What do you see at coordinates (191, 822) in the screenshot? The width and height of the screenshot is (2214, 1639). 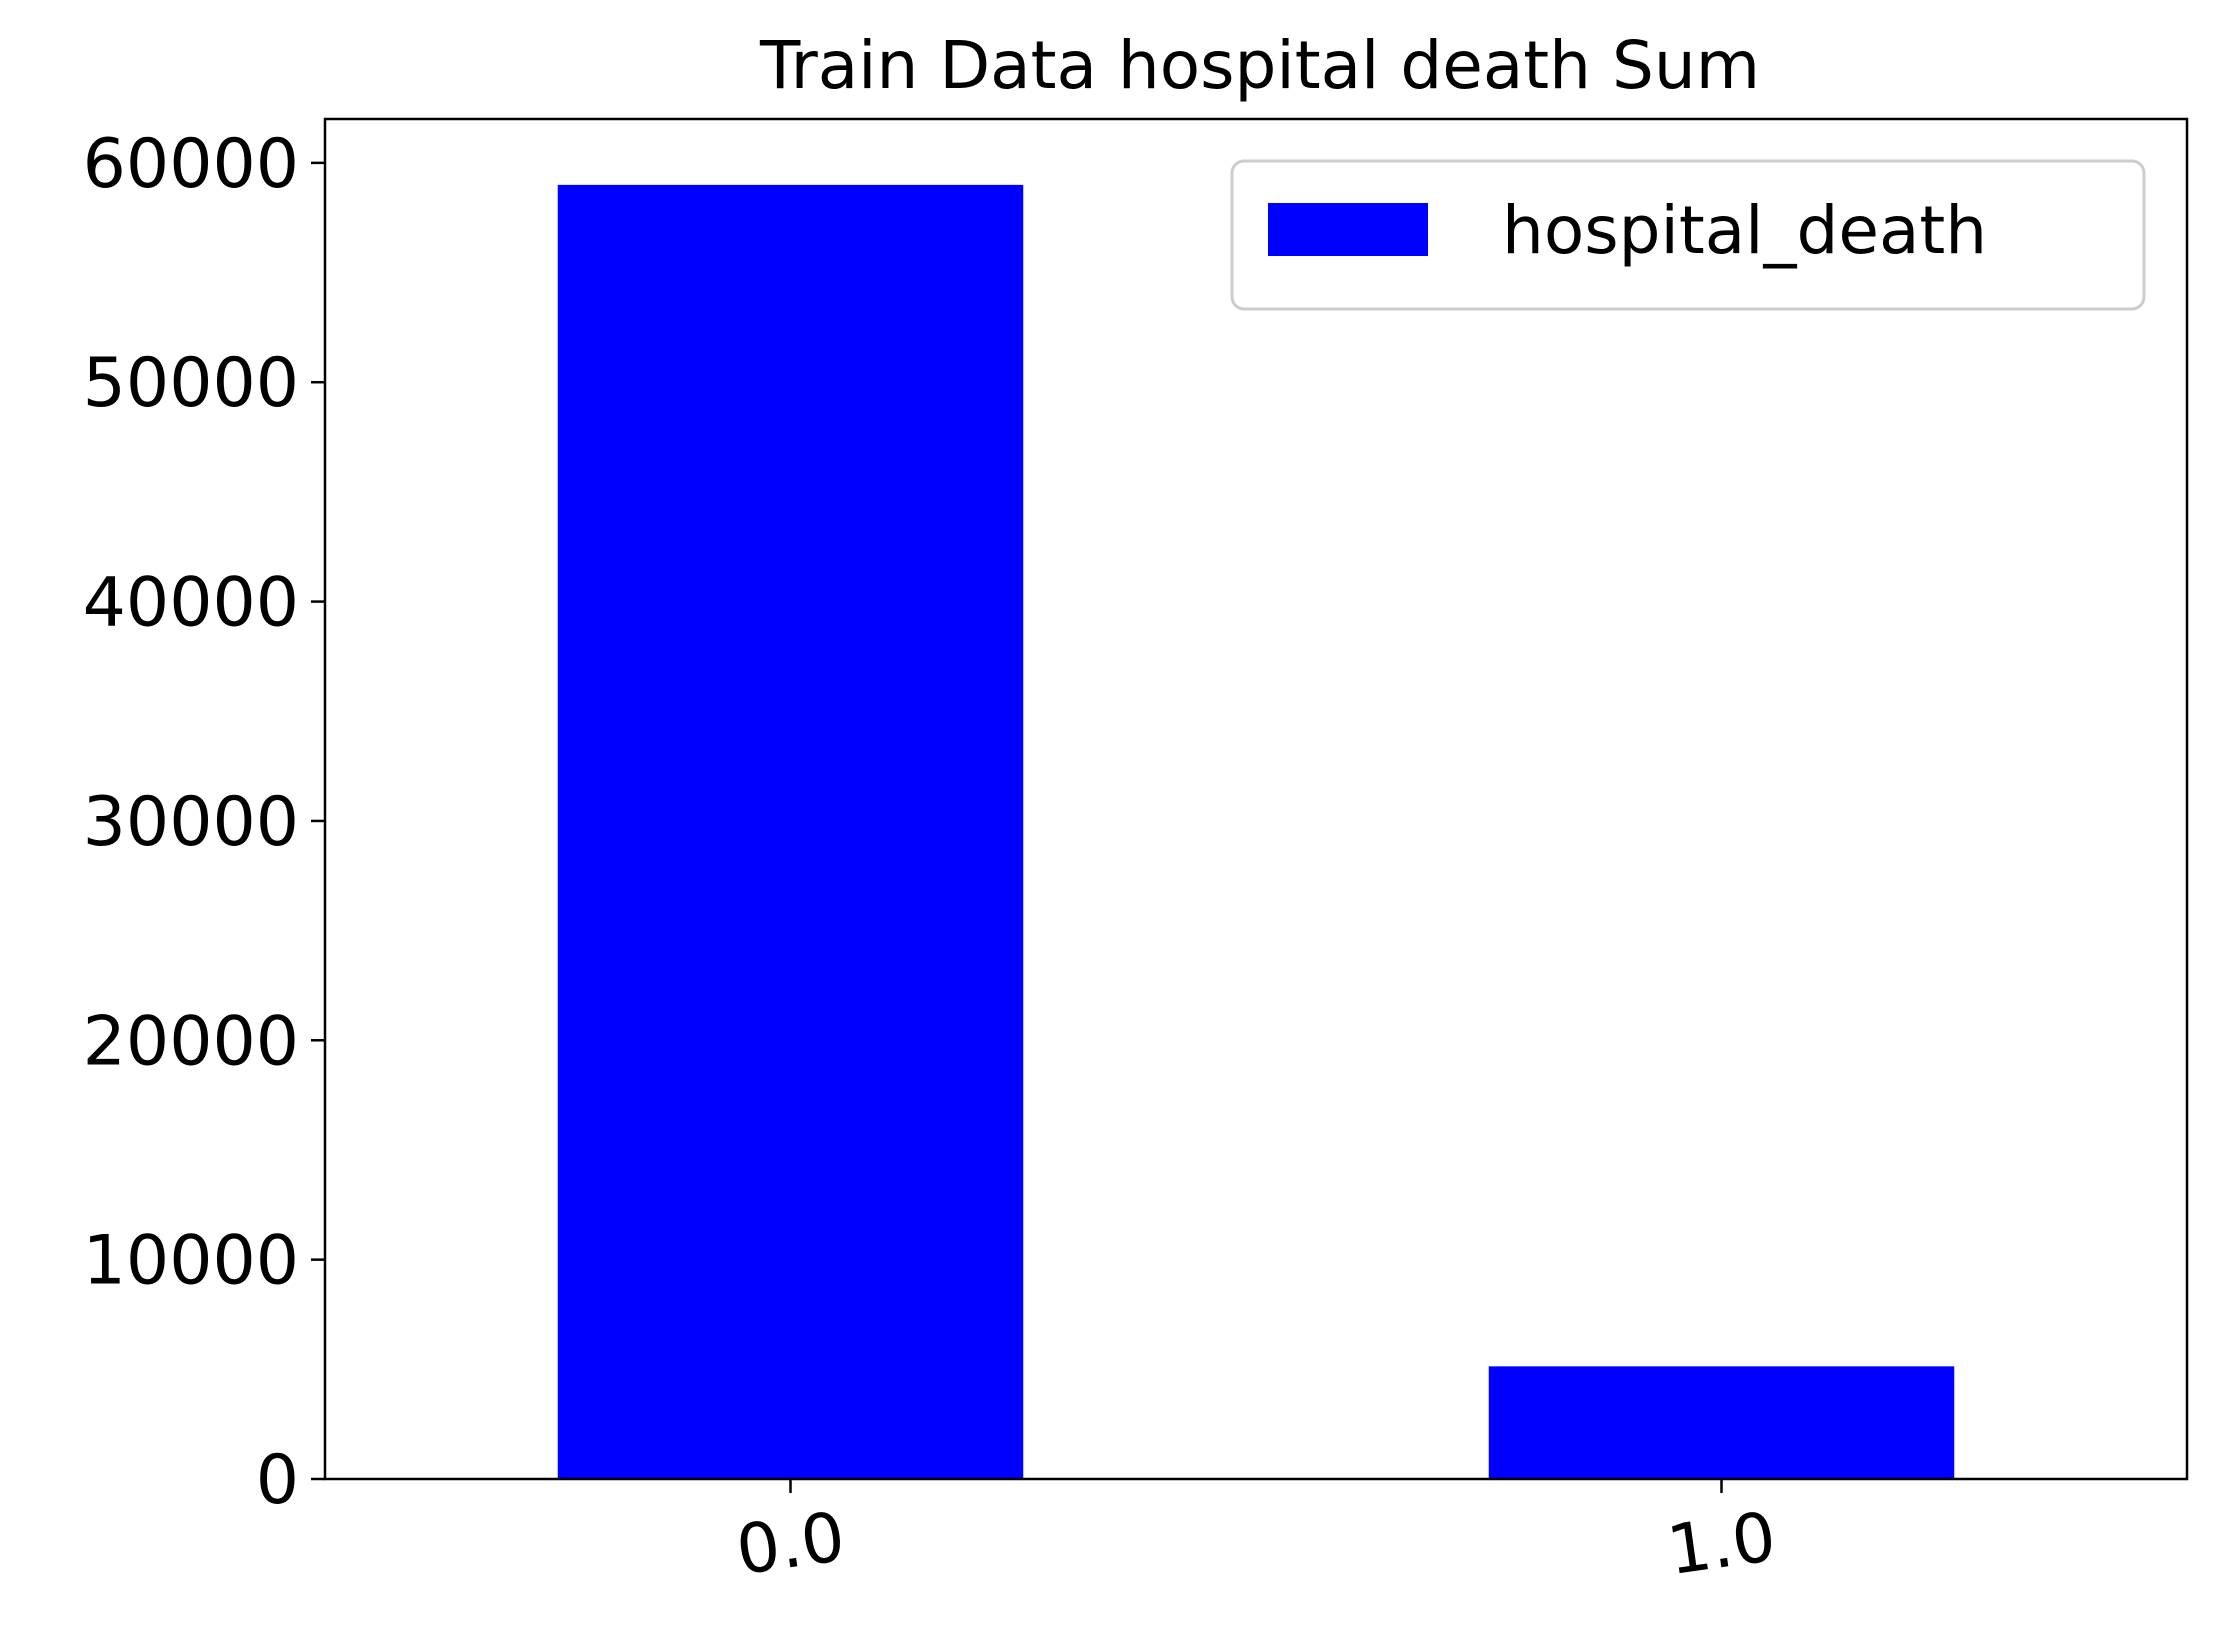 I see `y-tick-label: 30000` at bounding box center [191, 822].